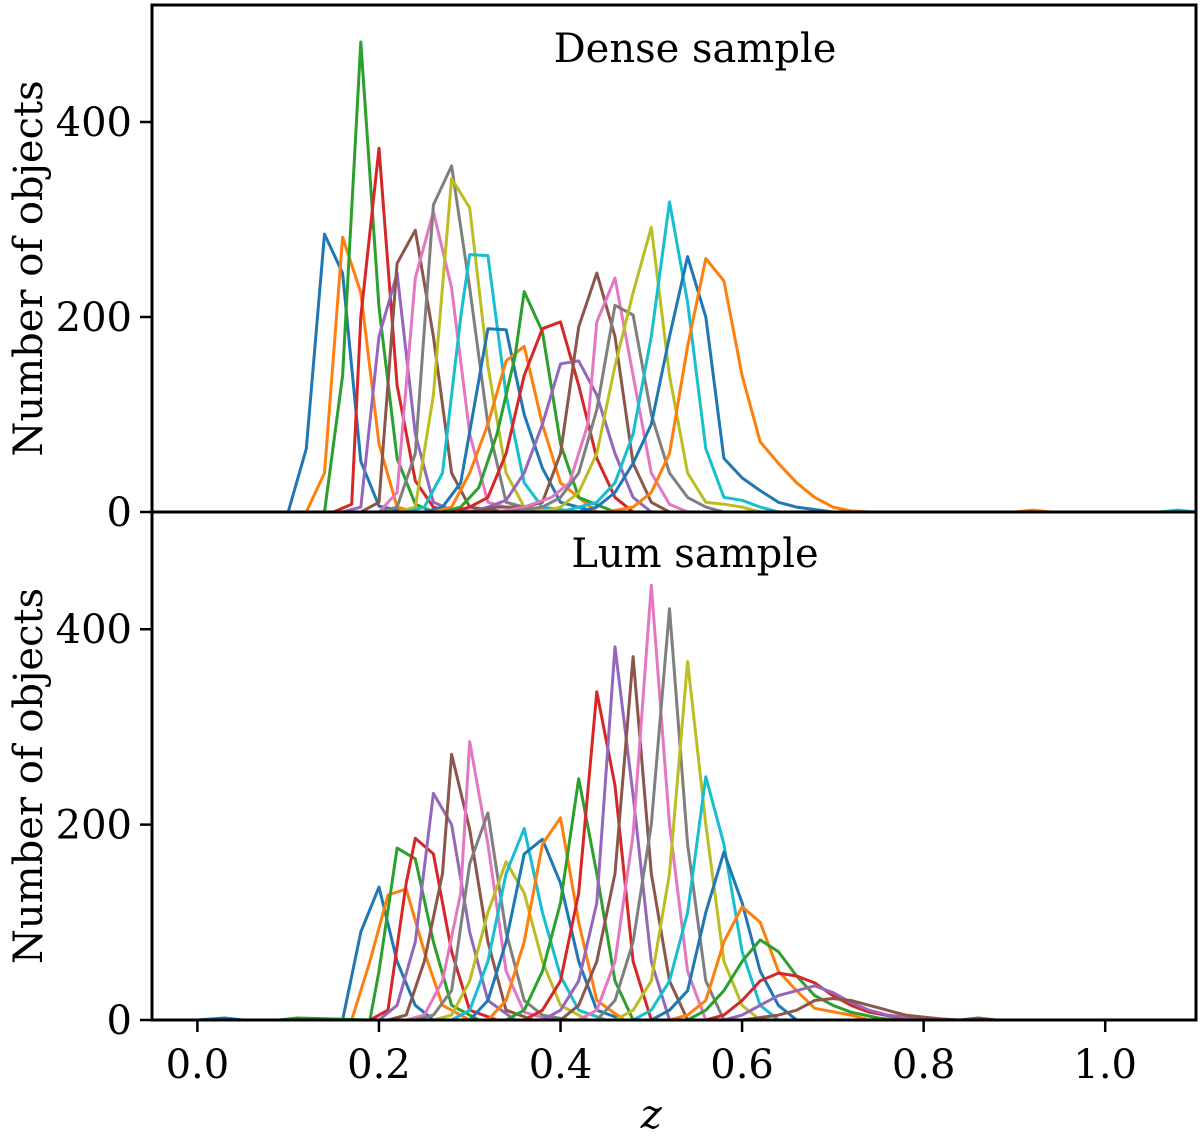 This screenshot has height=1140, width=1200. What do you see at coordinates (561, 1065) in the screenshot?
I see `x-tick-label: 0.4` at bounding box center [561, 1065].